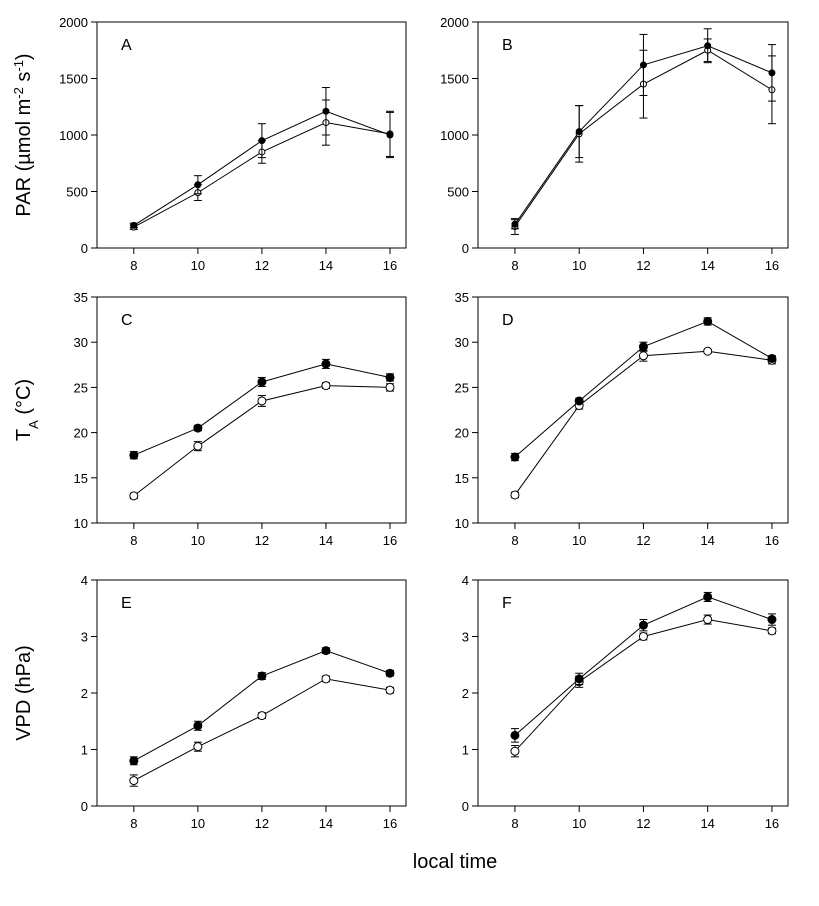 The height and width of the screenshot is (906, 819). What do you see at coordinates (127, 320) in the screenshot?
I see `panel-letter: C` at bounding box center [127, 320].